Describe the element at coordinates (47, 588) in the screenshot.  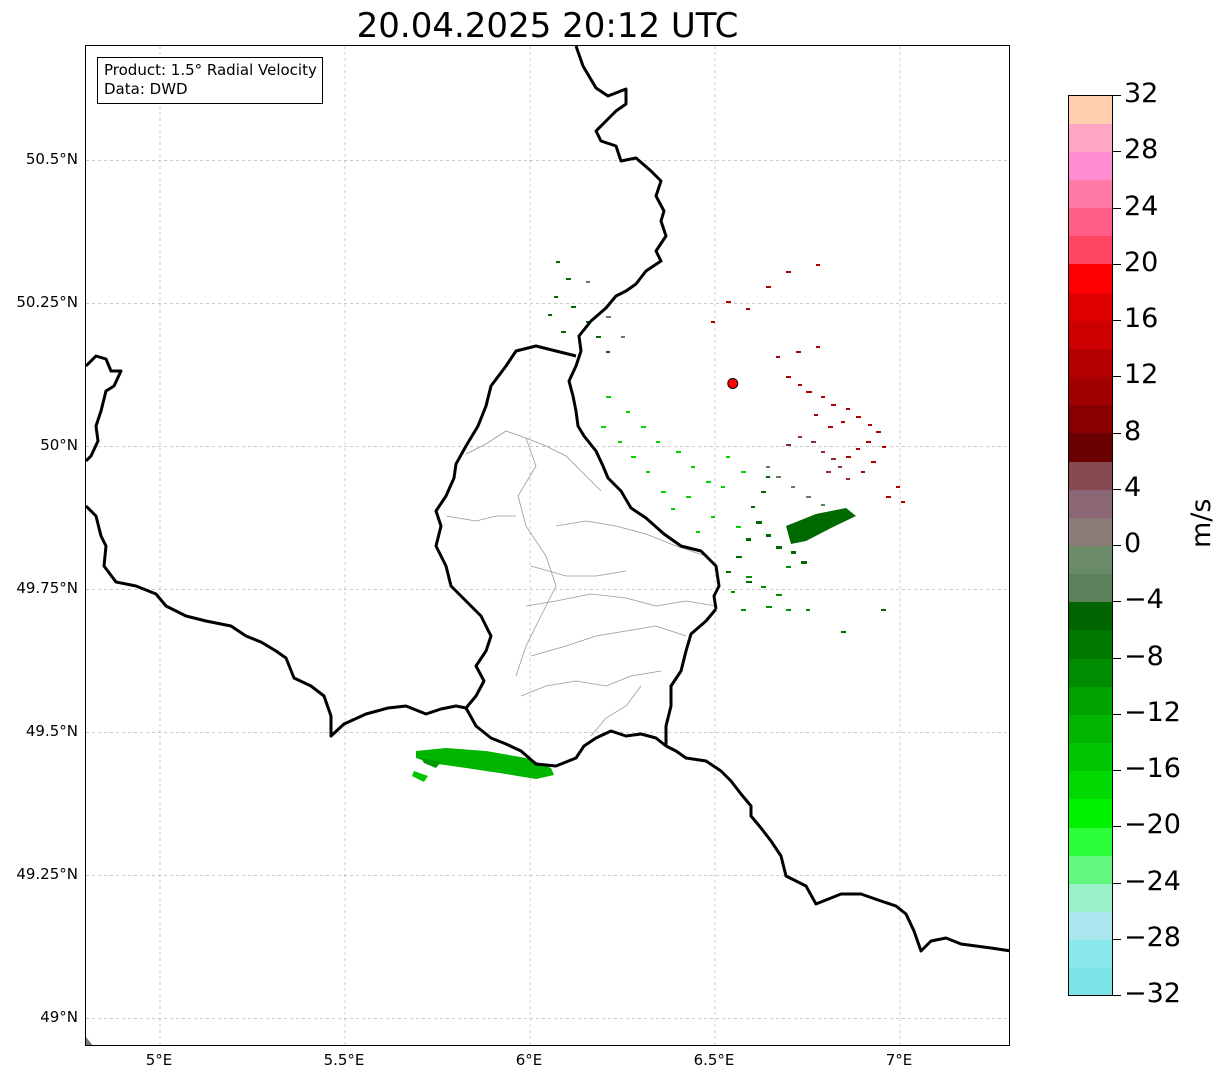
I see `lat-tick-label: 49.75°N` at that location.